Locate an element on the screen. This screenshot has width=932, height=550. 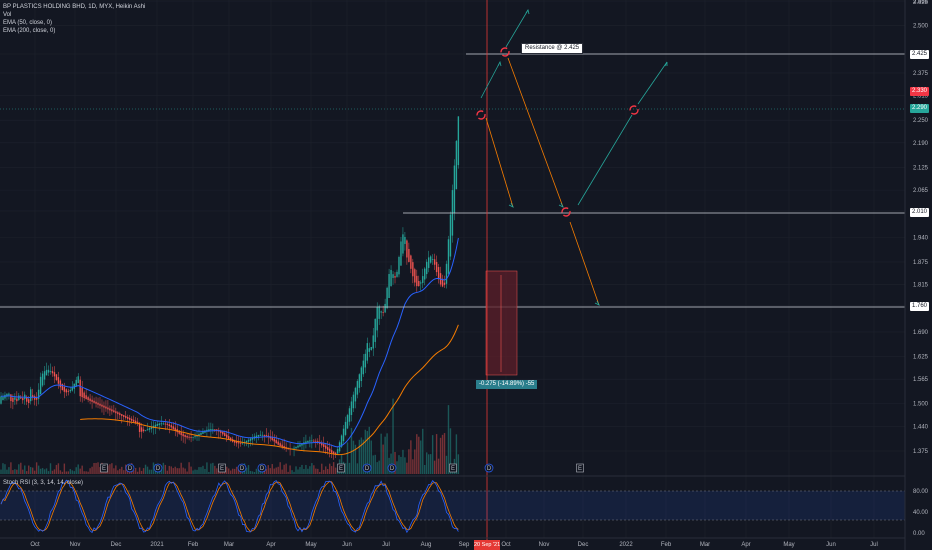
projection-arrows is located at coordinates (574, 157).